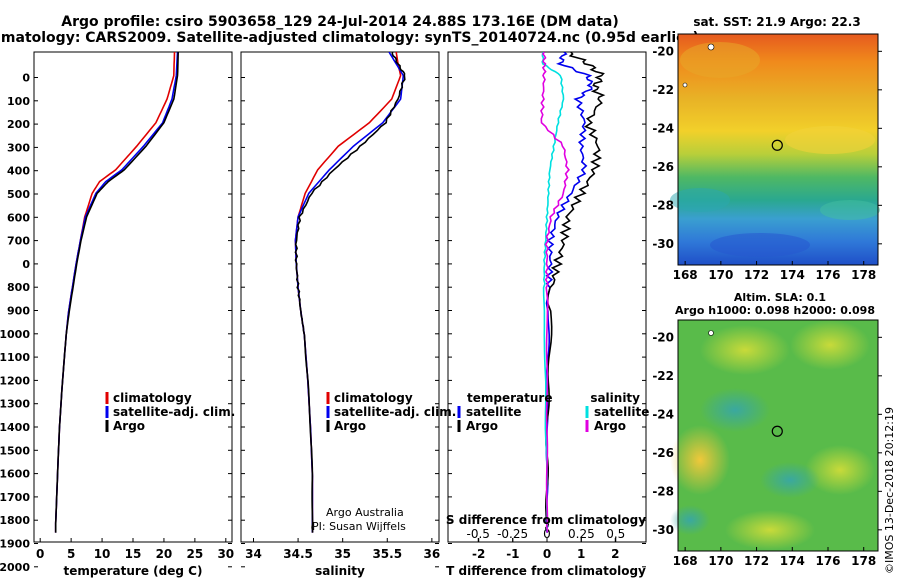 The image size is (900, 580). Describe the element at coordinates (395, 412) in the screenshot. I see `legend-satellite: satellite-adj. clim.` at that location.